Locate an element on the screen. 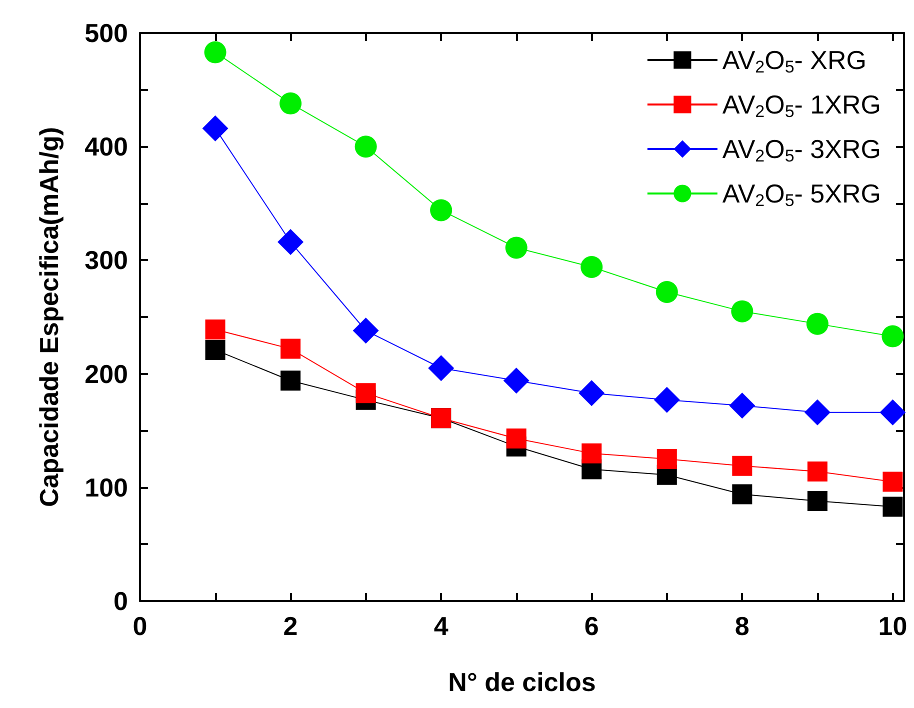  x-tick-label: 4 is located at coordinates (441, 626).